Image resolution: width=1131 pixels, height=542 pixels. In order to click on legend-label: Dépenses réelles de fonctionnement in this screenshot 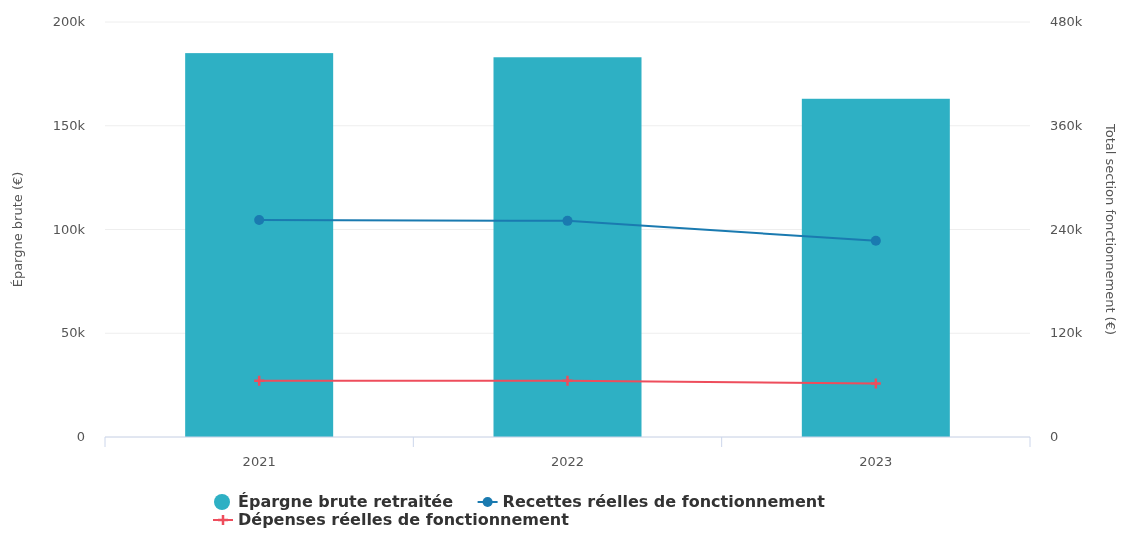, I will do `click(404, 519)`.